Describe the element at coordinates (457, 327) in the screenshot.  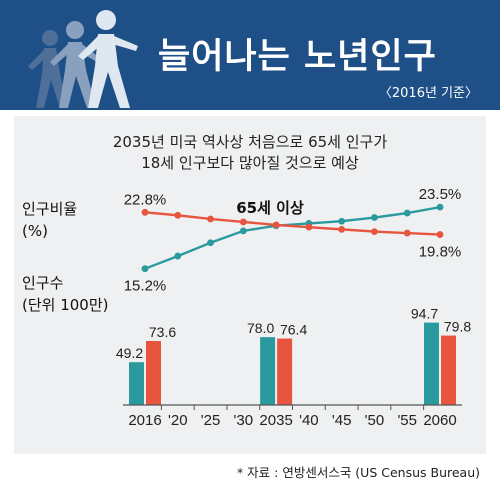
I see `bar-data-label-2-1: 79.8` at that location.